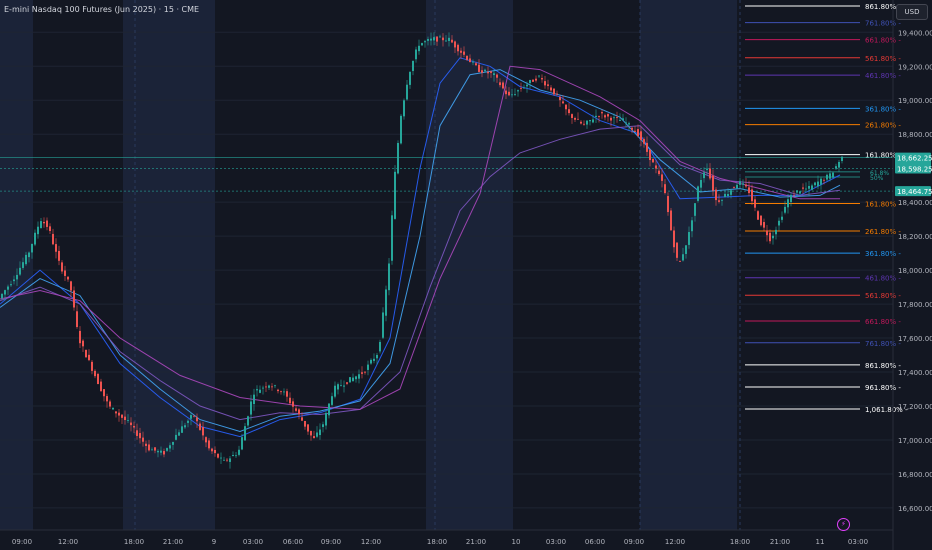  I want to click on x-tick-label-1: 12:00, so click(68, 542).